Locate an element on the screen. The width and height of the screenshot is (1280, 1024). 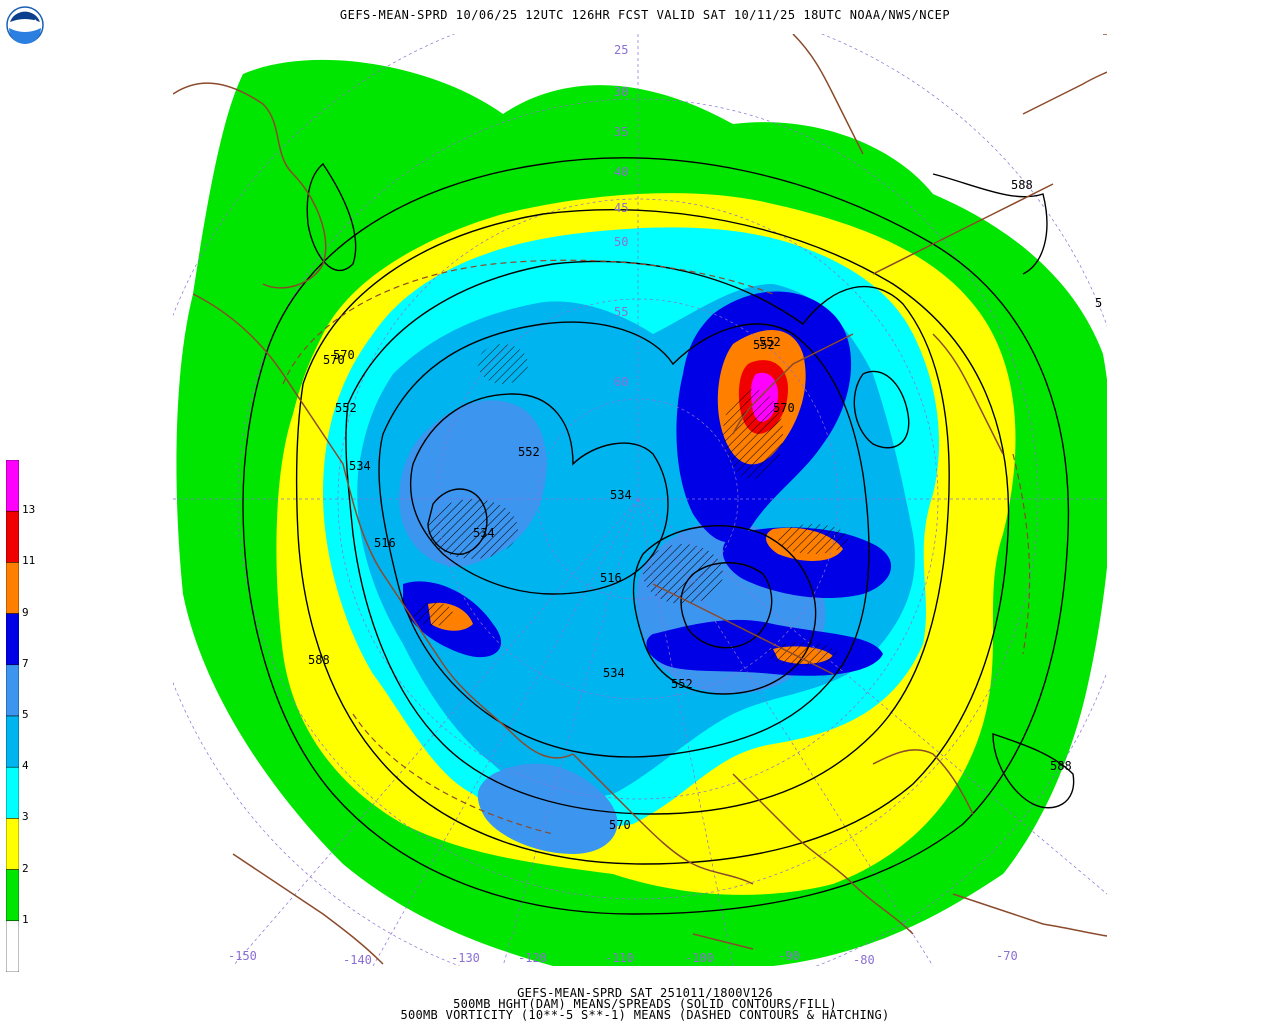
legend-label: 13 is located at coordinates (29, 510).